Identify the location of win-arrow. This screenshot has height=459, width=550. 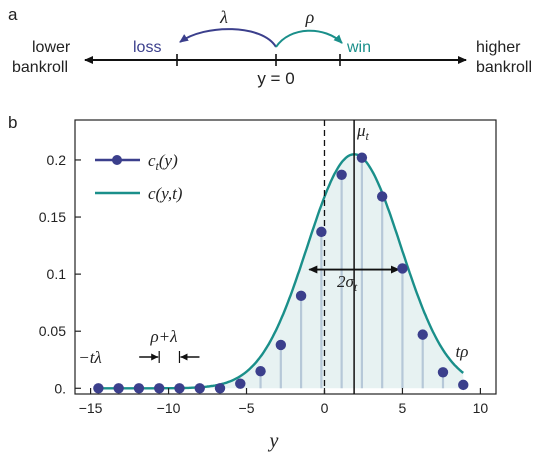
(309, 38).